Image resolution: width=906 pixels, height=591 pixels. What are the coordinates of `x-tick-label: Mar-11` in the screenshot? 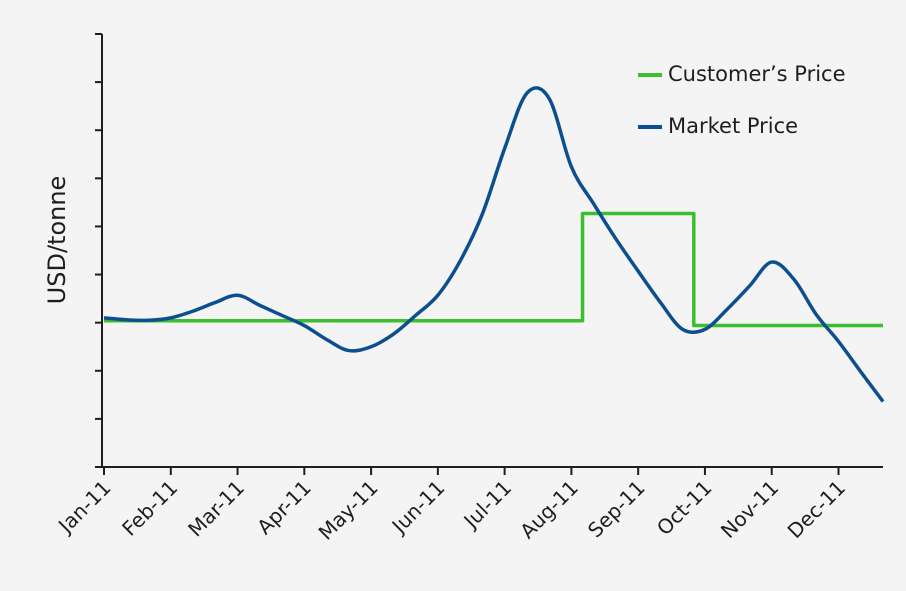 It's located at (216, 509).